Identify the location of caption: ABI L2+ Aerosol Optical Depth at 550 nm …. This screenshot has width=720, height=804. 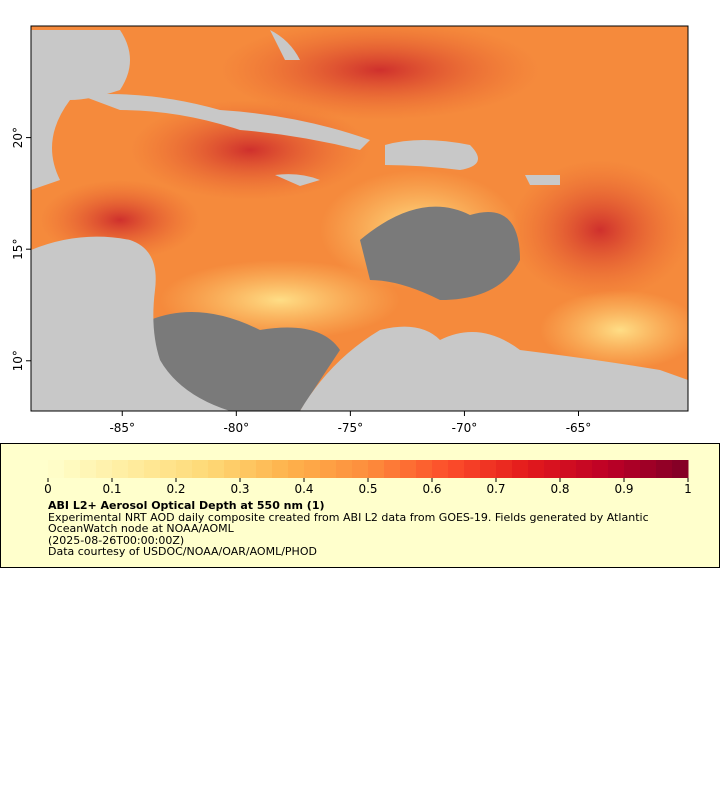
(368, 529).